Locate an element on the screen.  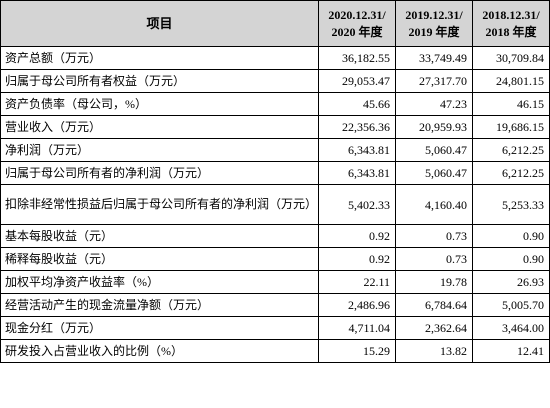
row-label: 研发投入占营业收入的比例（%） is located at coordinates (159, 351).